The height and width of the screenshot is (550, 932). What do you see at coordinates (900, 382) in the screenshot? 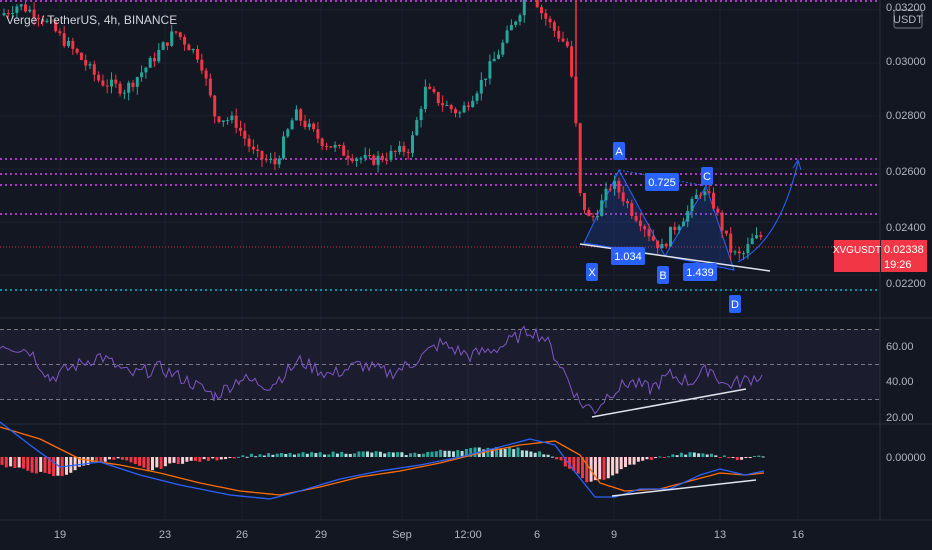
I see `rsi-tick-label: 40.00` at bounding box center [900, 382].